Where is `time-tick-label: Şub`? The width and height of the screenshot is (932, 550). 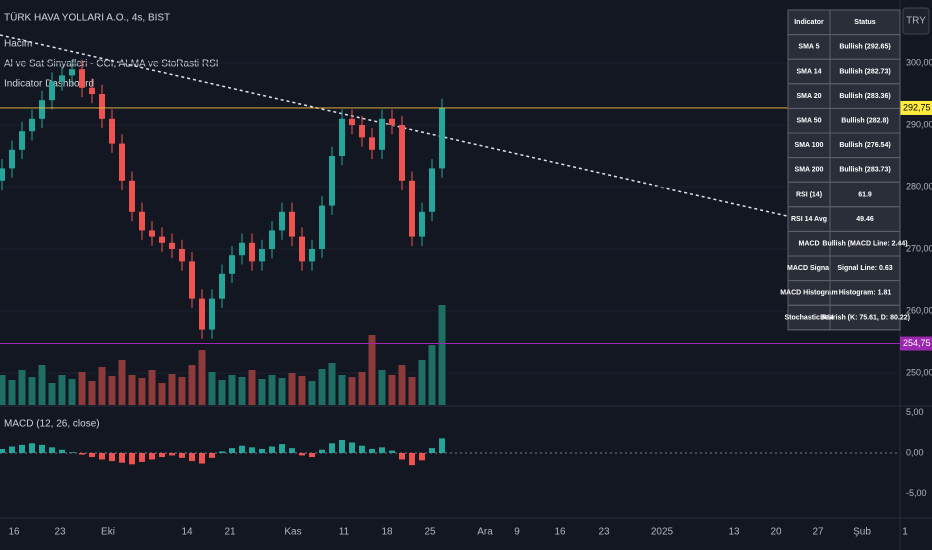
time-tick-label: Şub is located at coordinates (862, 532).